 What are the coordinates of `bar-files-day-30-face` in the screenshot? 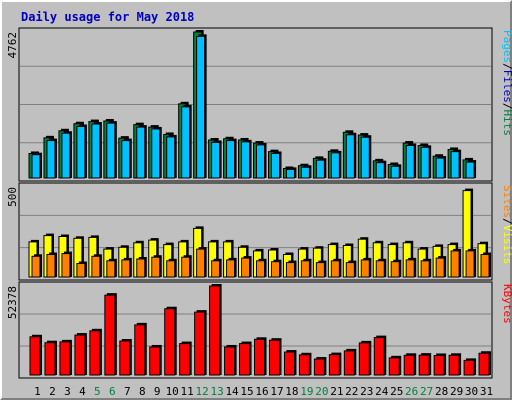 It's located at (470, 170).